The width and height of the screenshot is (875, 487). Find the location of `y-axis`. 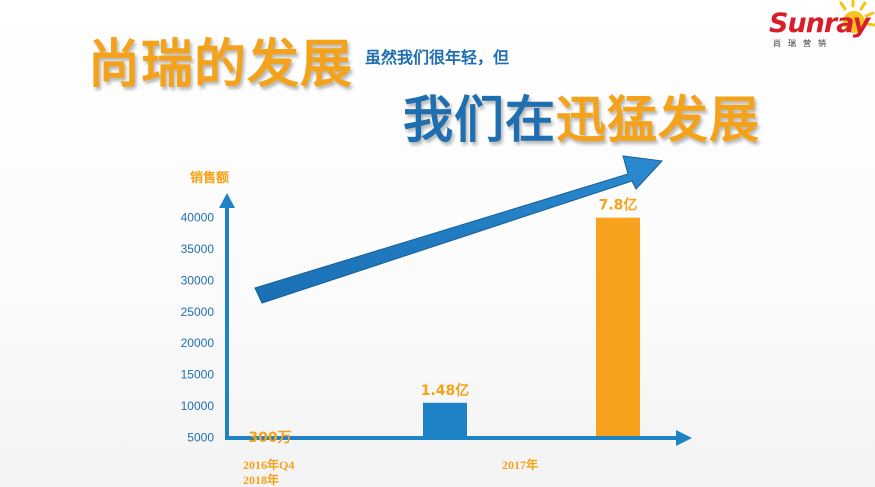

y-axis is located at coordinates (227, 316).